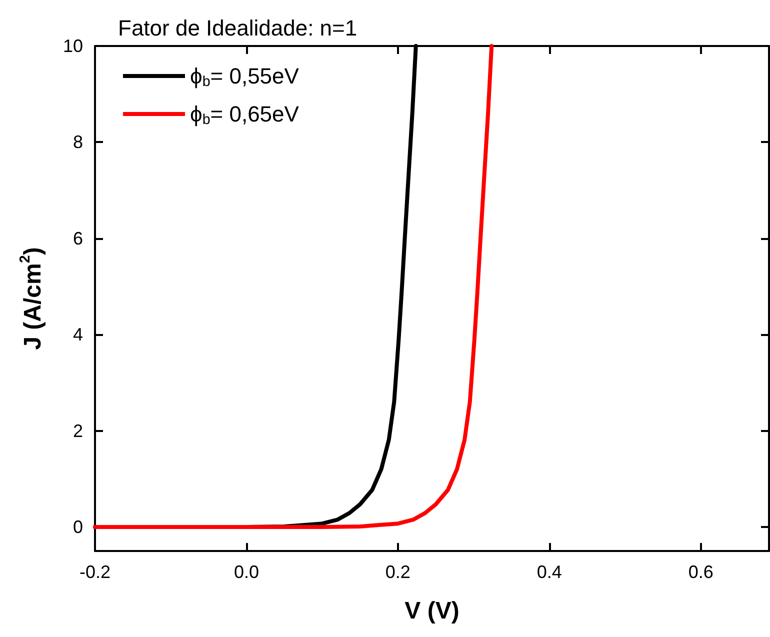 The image size is (770, 637). What do you see at coordinates (238, 28) in the screenshot?
I see `chart-title: Fator de Idealidade: n=1` at bounding box center [238, 28].